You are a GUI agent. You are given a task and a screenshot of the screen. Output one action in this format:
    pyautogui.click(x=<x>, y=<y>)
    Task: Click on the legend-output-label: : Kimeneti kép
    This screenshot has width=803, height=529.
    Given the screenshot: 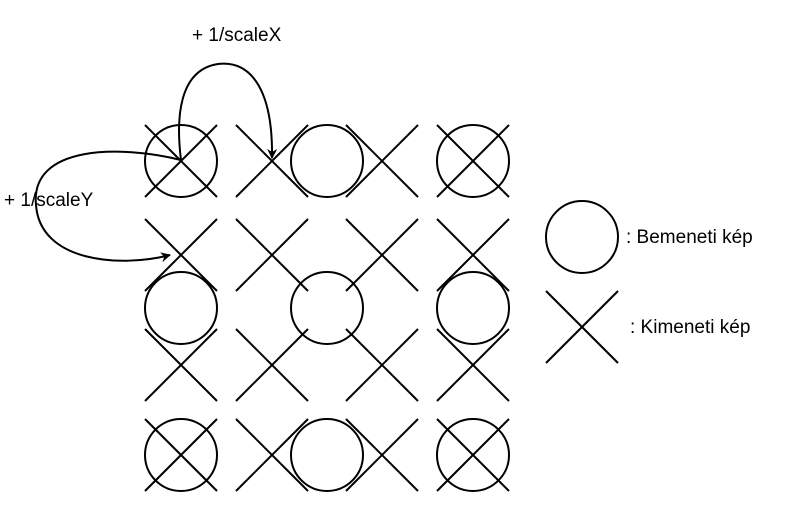 What is the action you would take?
    pyautogui.click(x=690, y=327)
    